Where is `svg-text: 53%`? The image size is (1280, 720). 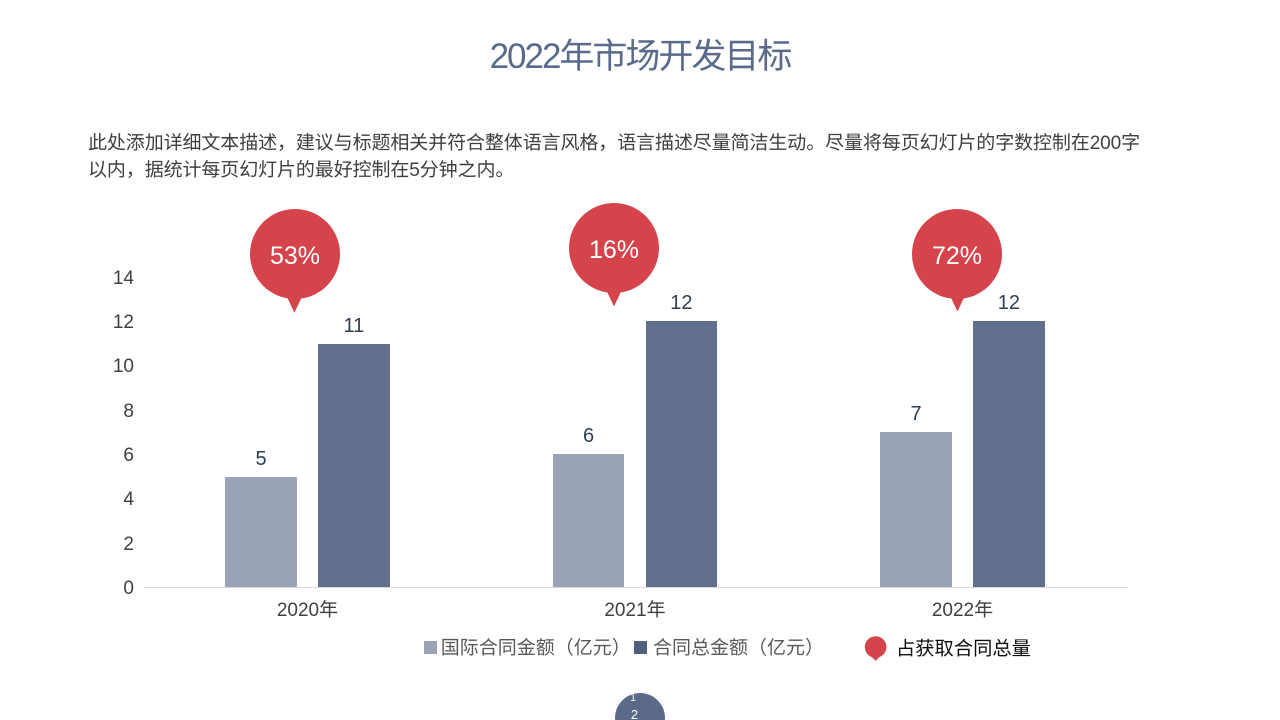
svg-text: 53% is located at coordinates (295, 256).